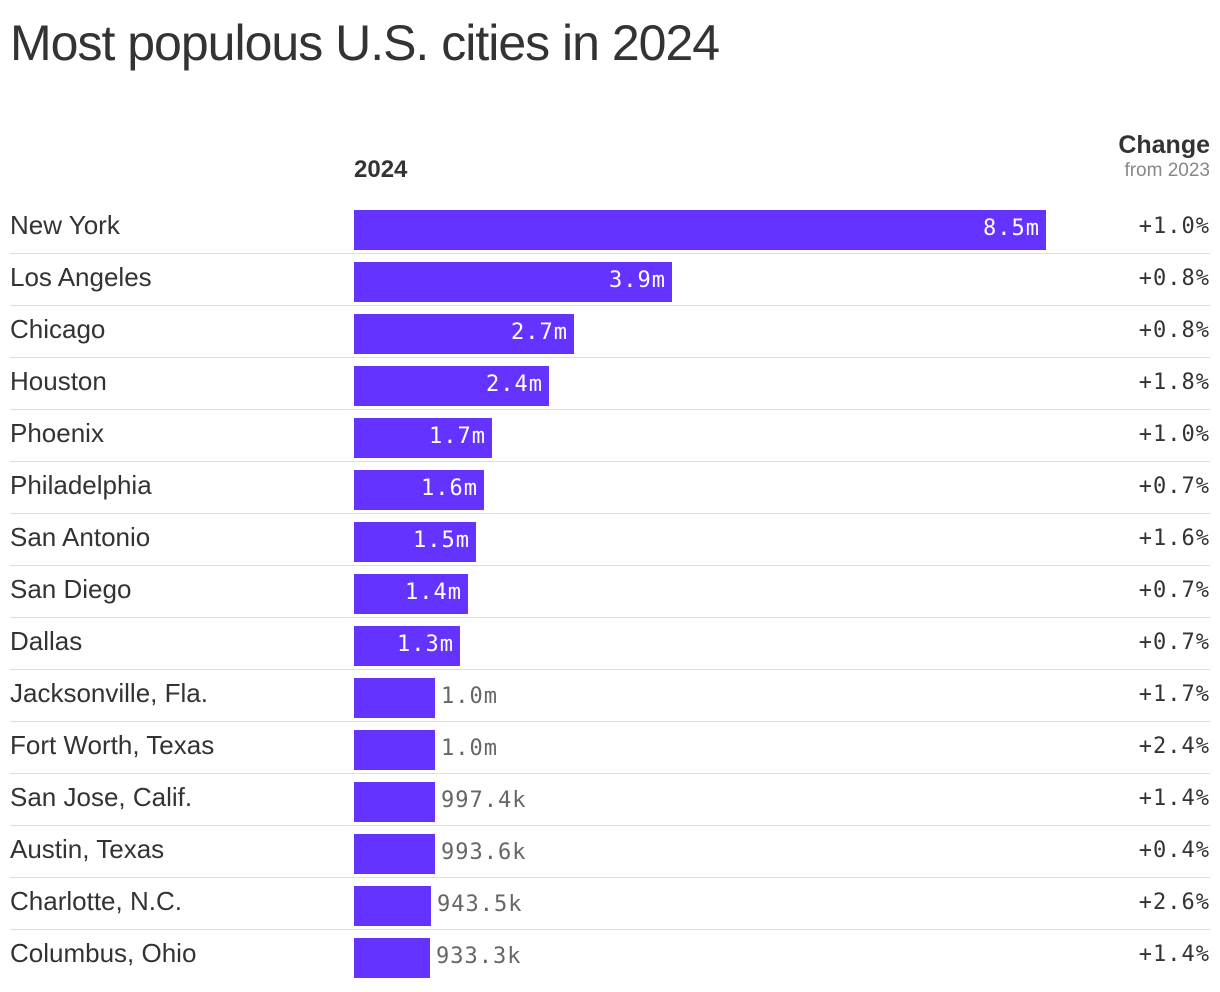 This screenshot has height=992, width=1220. I want to click on bar-value-label: 1.5m, so click(441, 540).